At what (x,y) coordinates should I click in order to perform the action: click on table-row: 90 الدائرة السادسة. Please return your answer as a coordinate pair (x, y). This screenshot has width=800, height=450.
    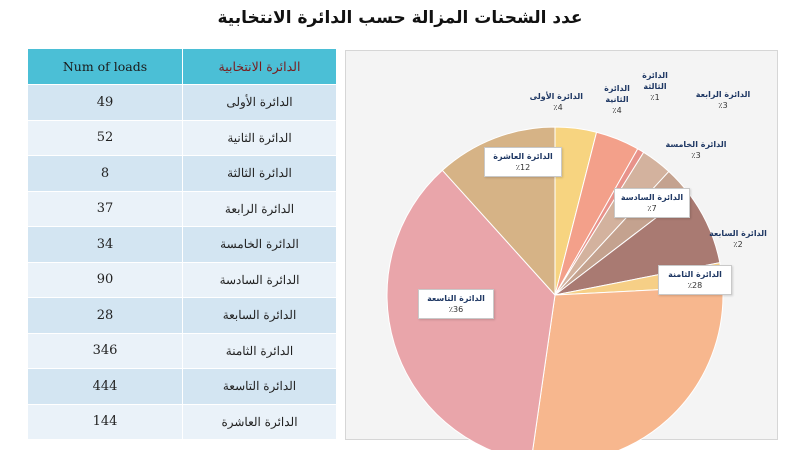
    Looking at the image, I should click on (182, 279).